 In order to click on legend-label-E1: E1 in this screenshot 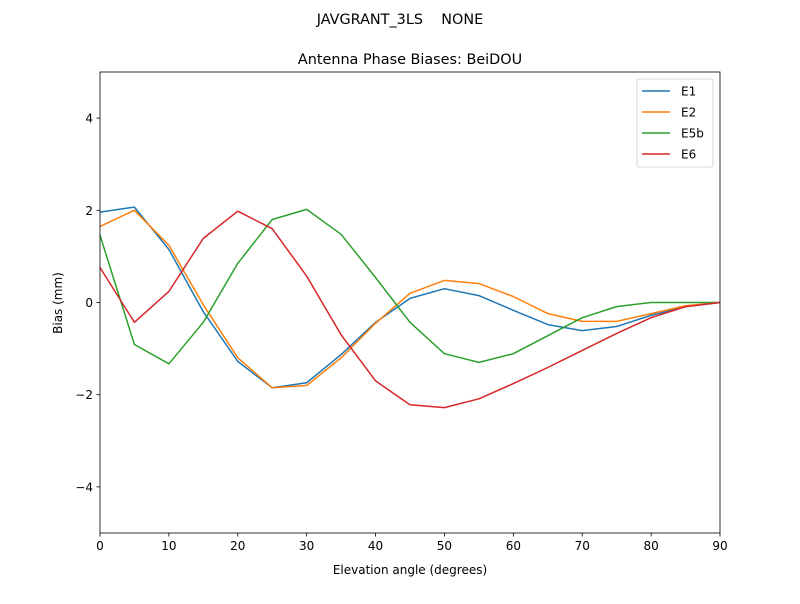, I will do `click(688, 92)`.